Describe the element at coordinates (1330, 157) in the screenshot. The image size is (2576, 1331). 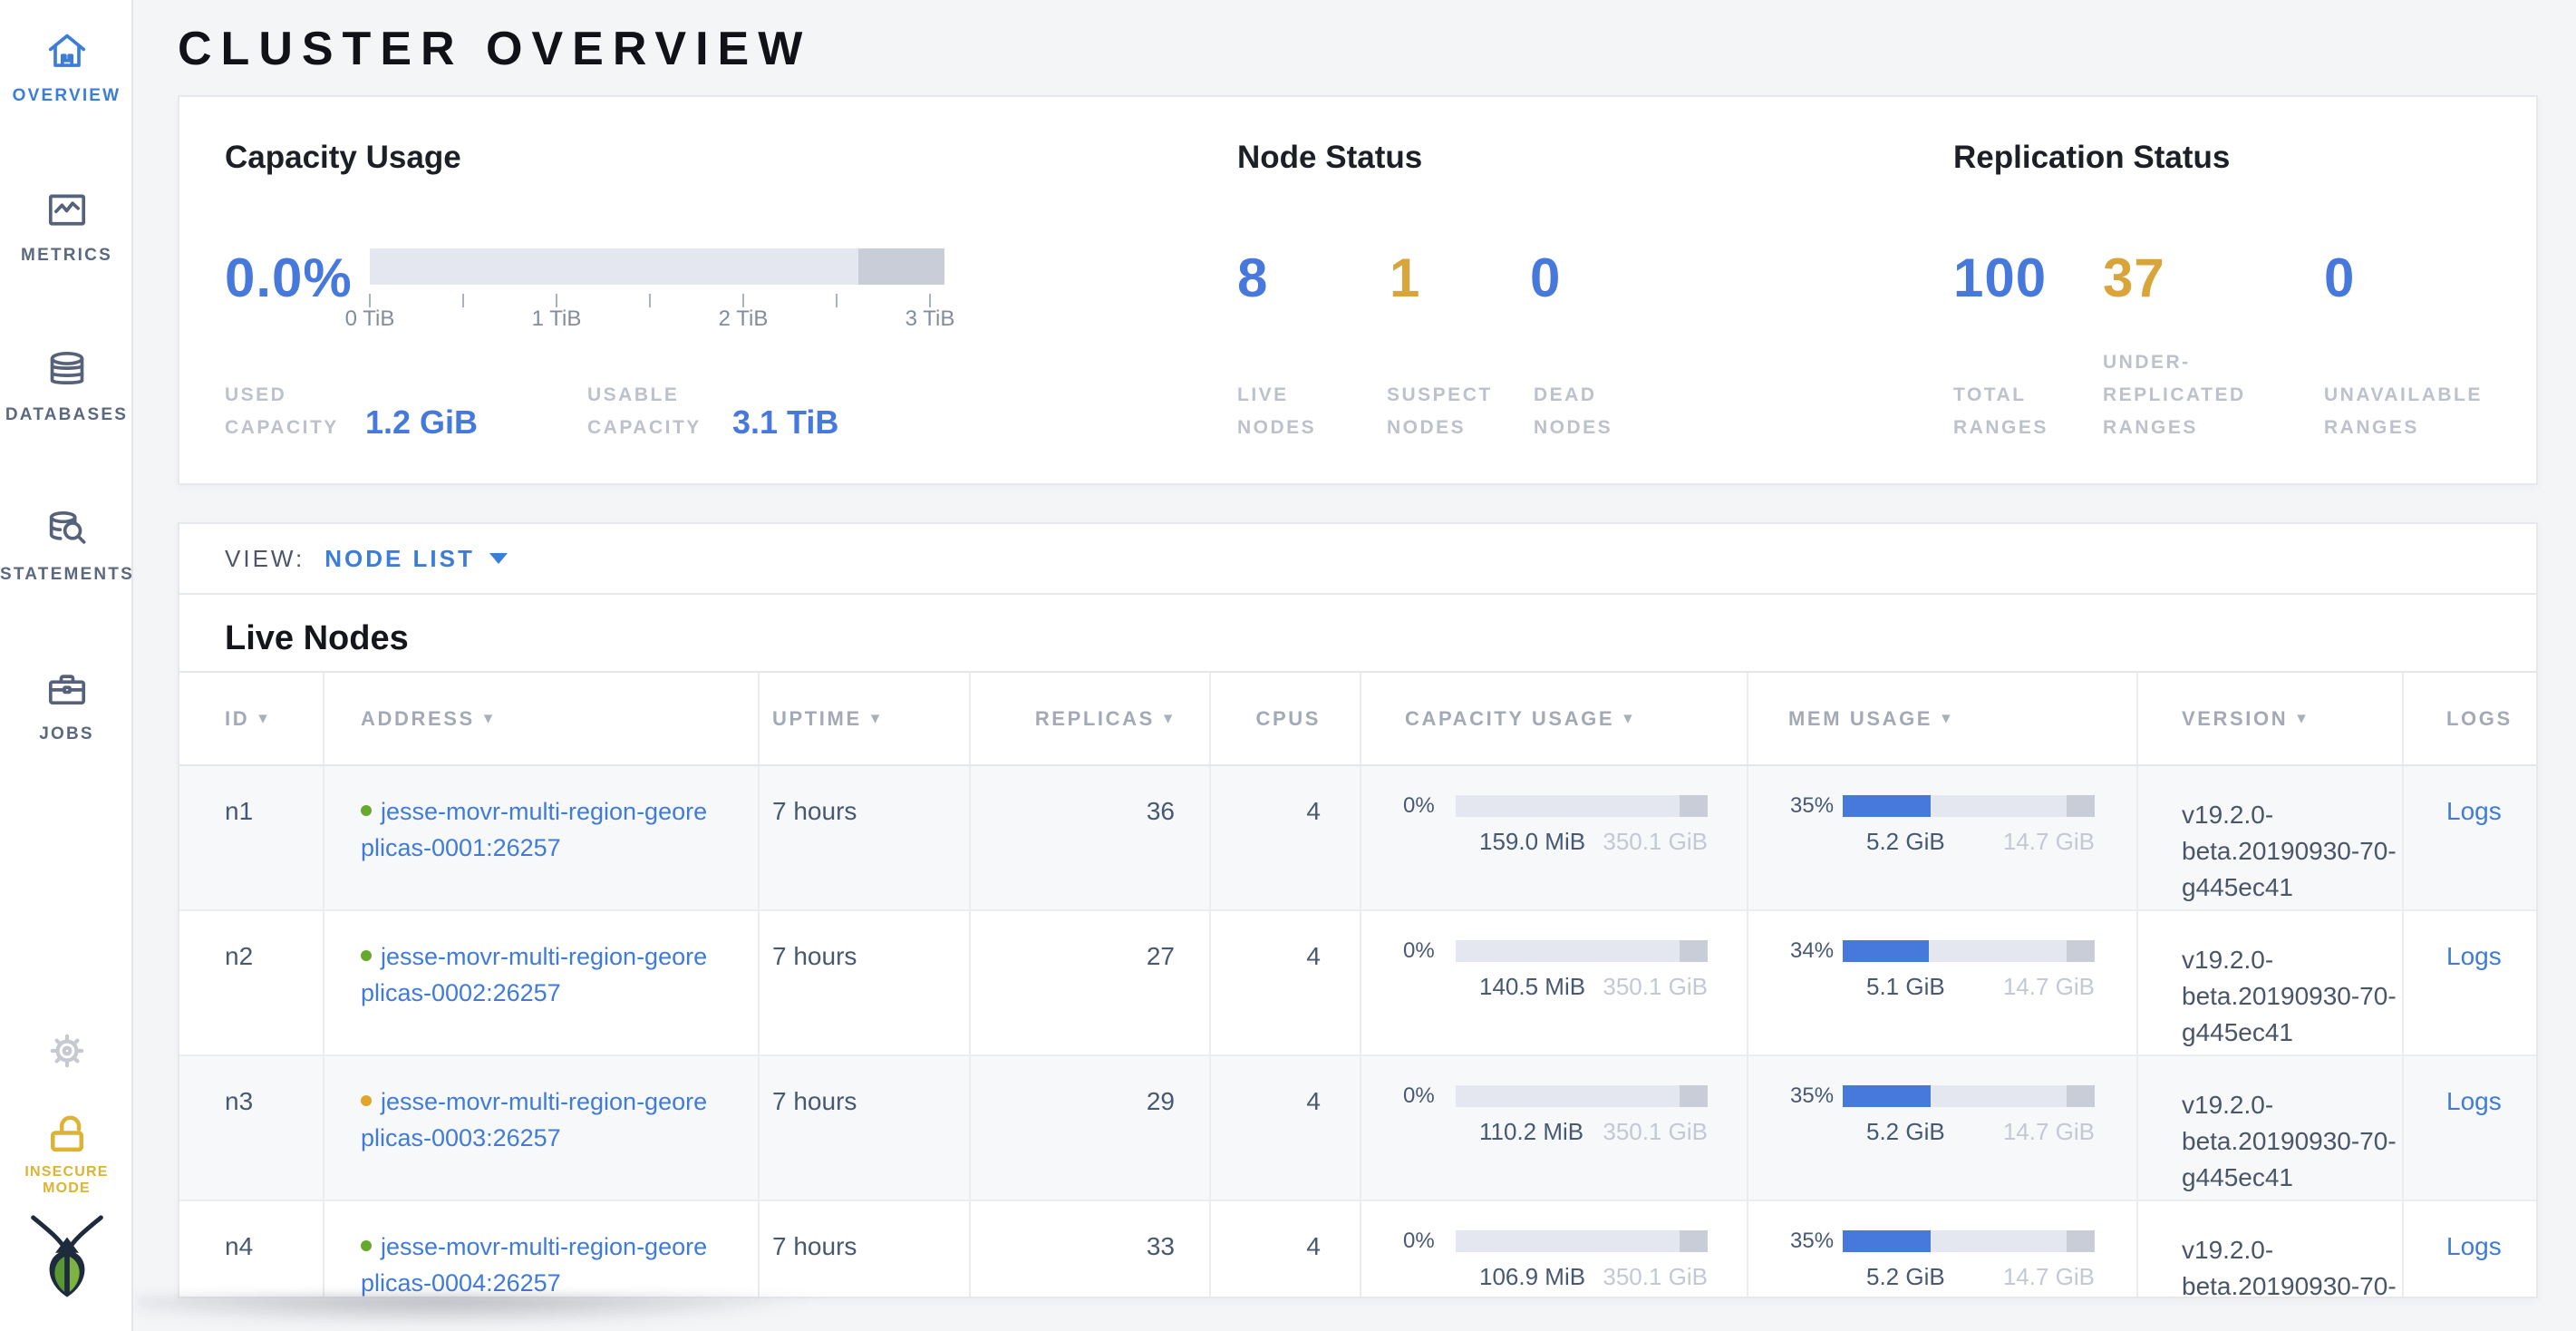
I see `node-status-title: Node Status` at that location.